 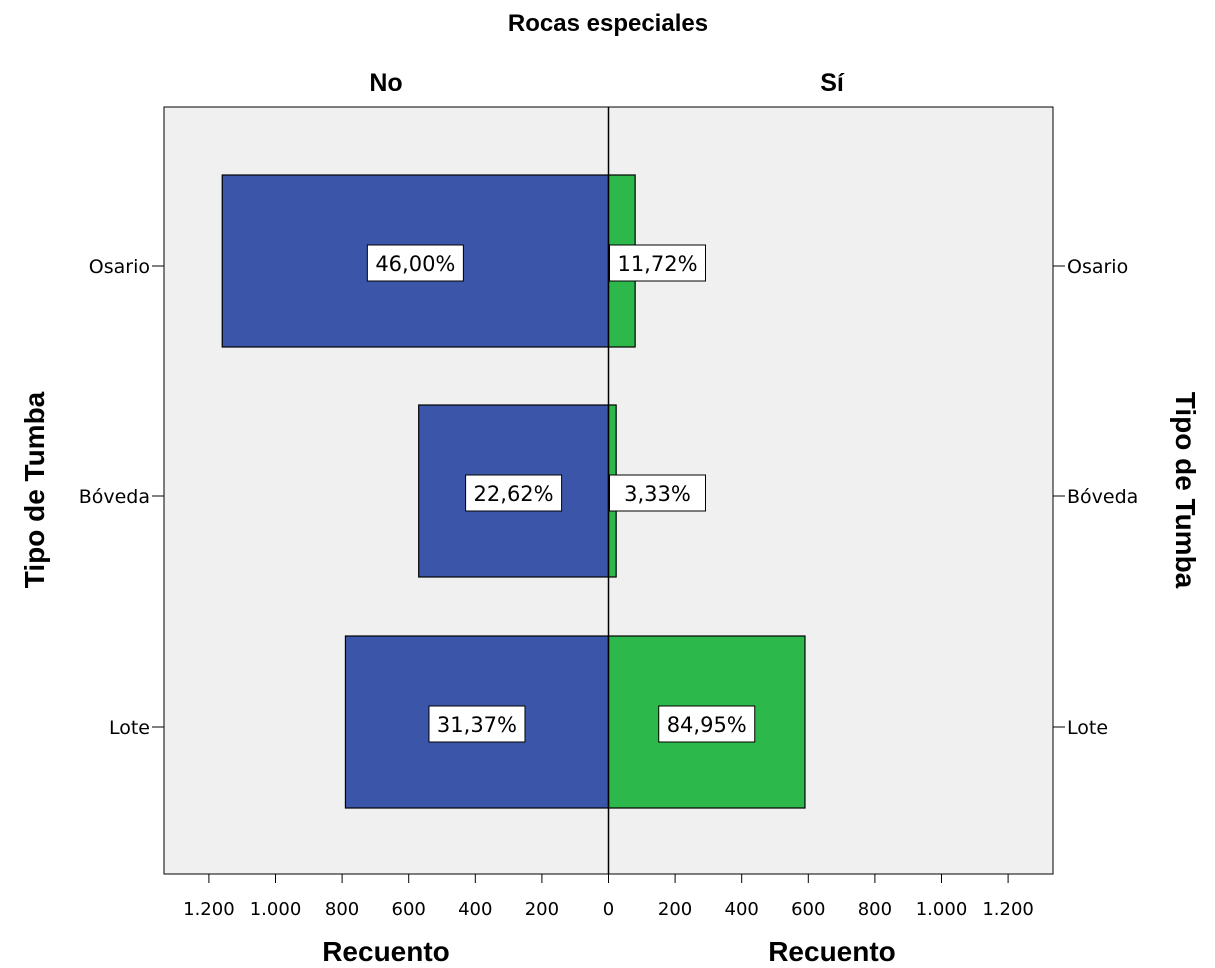 I want to click on x-tick-label-left-1200: 1.200, so click(x=209, y=909).